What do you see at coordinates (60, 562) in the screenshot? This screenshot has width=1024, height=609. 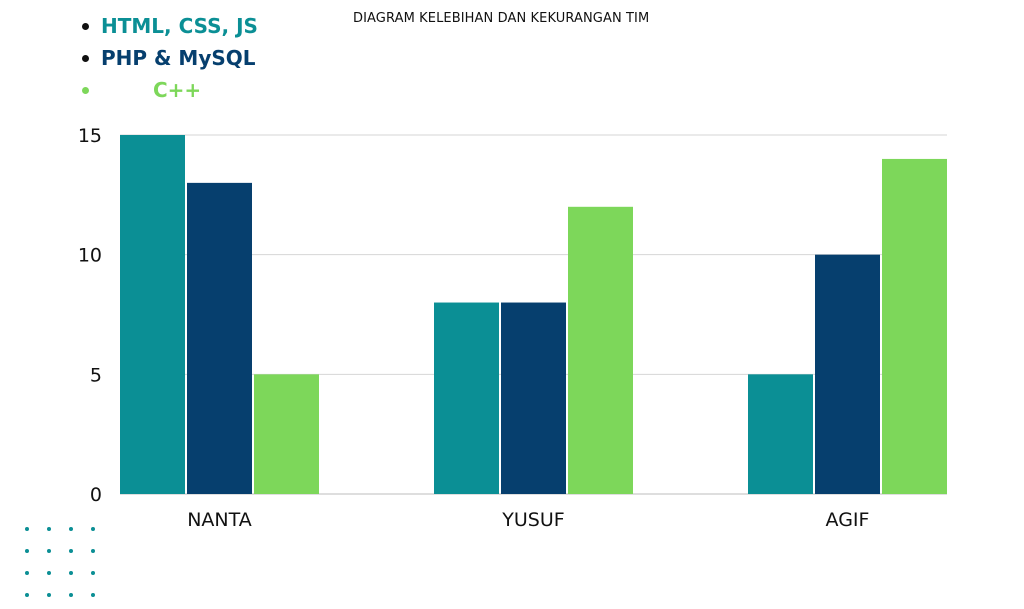 I see `decorative-dot-grid` at bounding box center [60, 562].